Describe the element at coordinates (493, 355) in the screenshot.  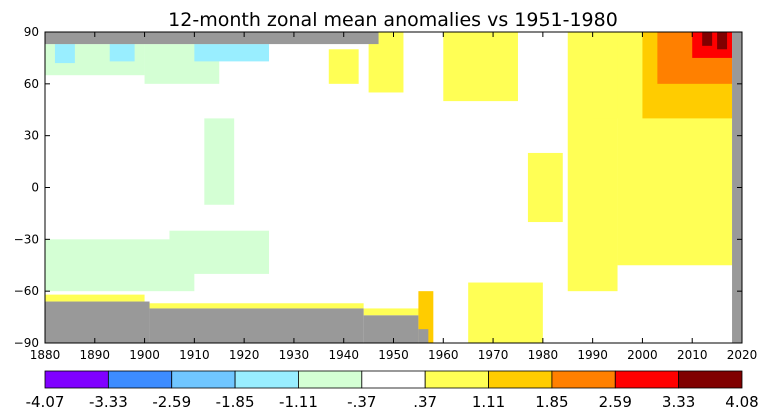
I see `x-tick-label: 1970` at that location.